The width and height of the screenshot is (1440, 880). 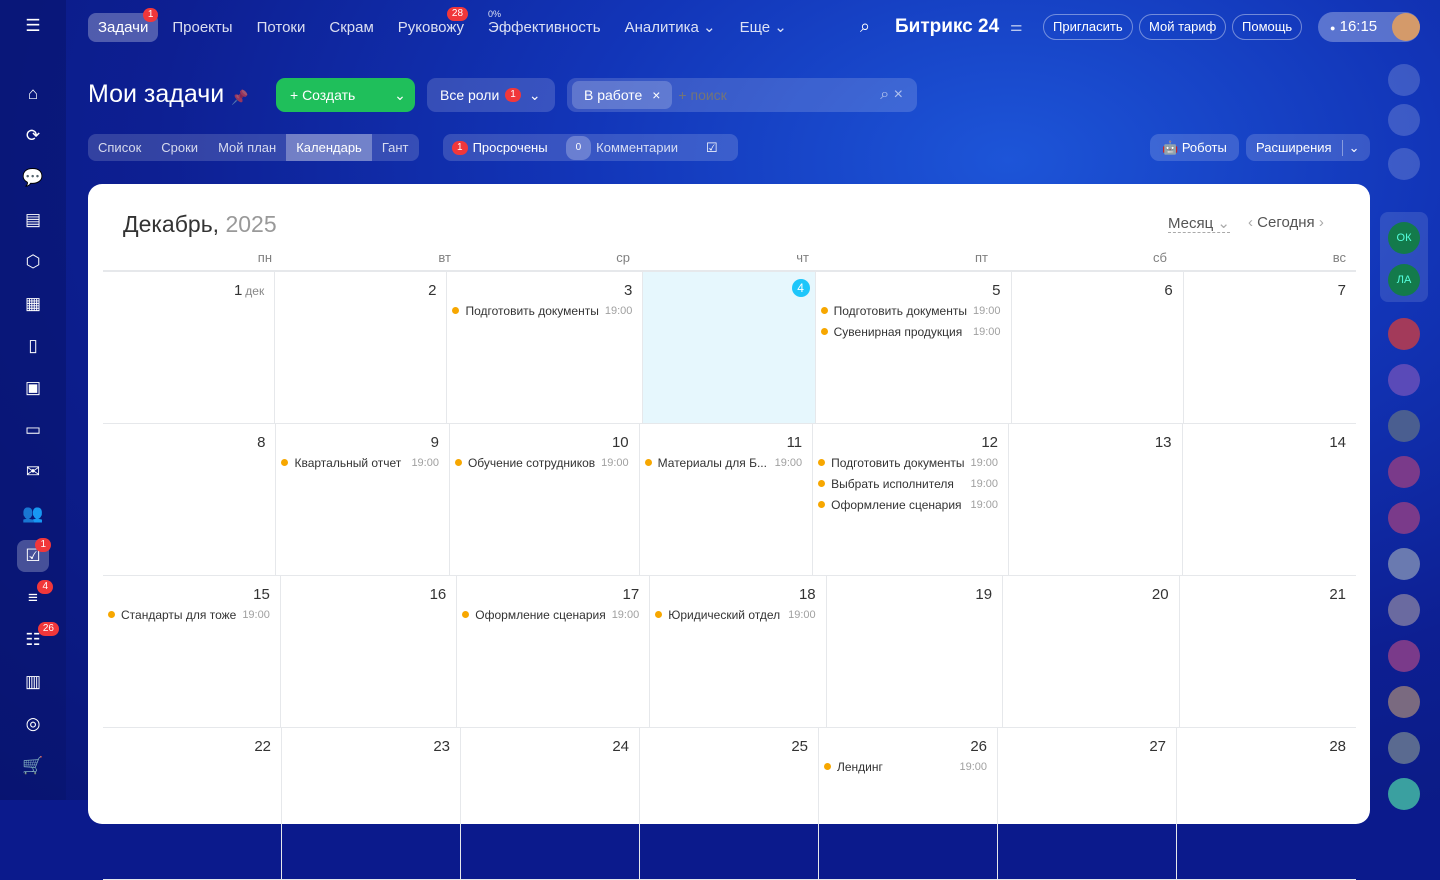 I want to click on brand-logo: Битрикс 24, so click(x=947, y=26).